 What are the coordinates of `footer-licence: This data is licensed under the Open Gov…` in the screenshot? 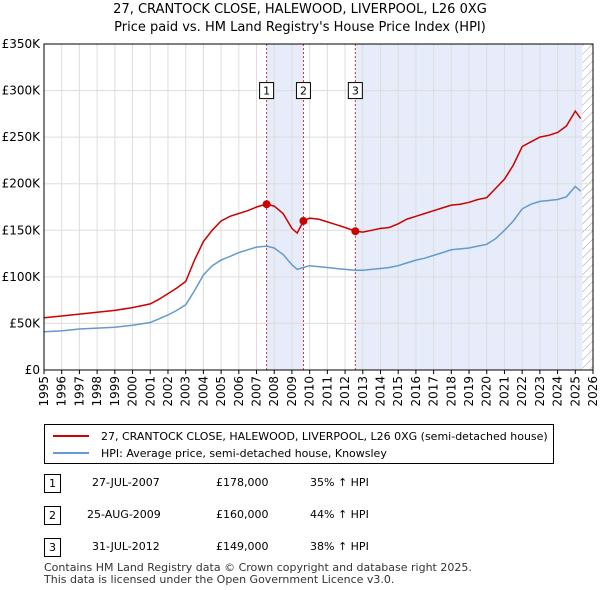 It's located at (219, 579).